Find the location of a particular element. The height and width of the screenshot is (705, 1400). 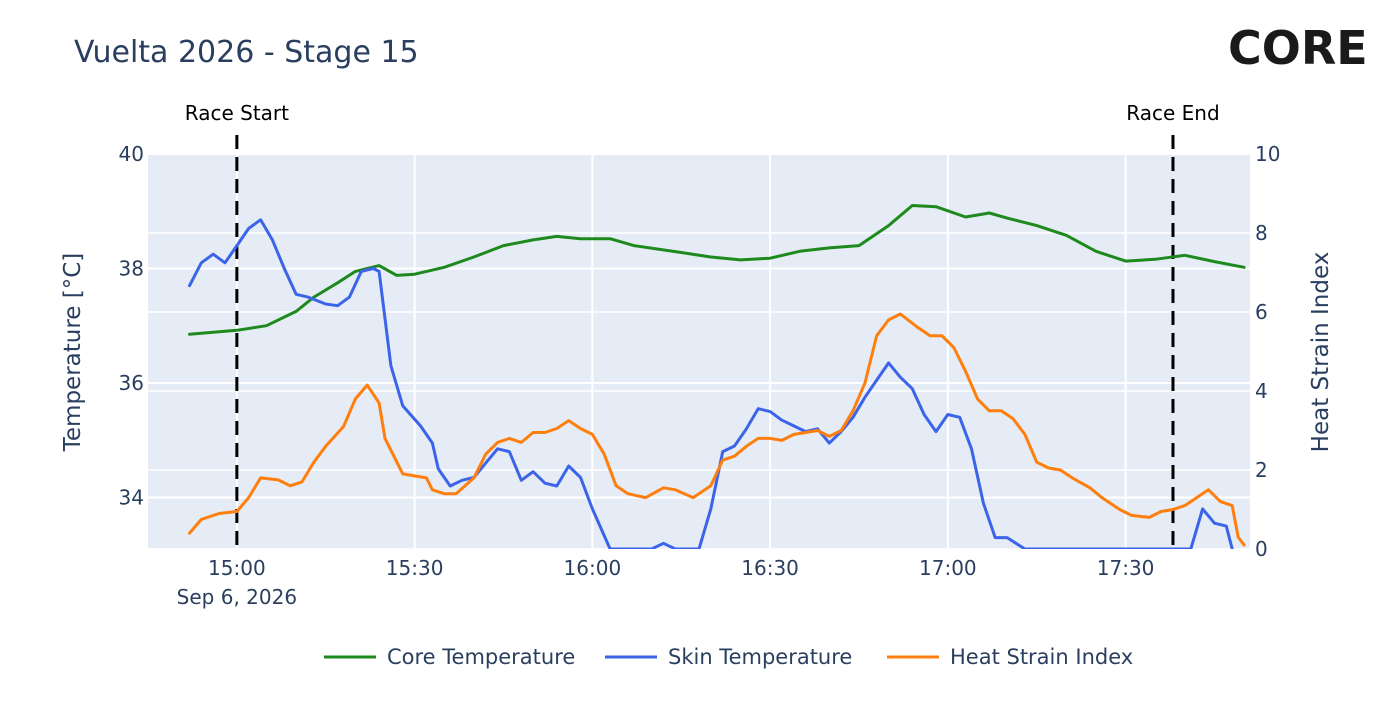

legend-item-skin-temperature: Skin Temperature is located at coordinates (728, 657).